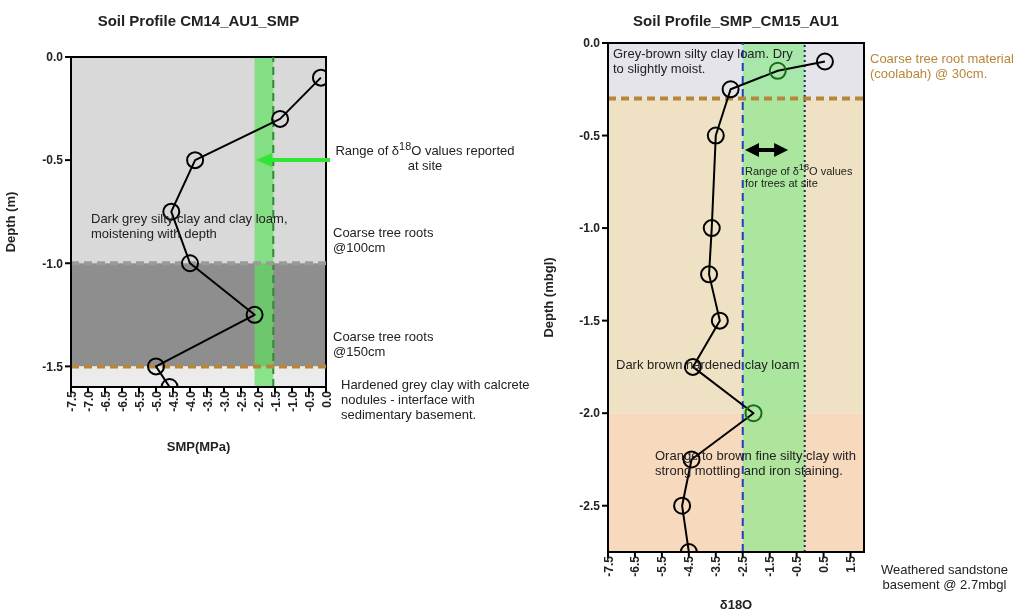 The height and width of the screenshot is (616, 1031). What do you see at coordinates (736, 21) in the screenshot?
I see `chart-title: Soil Profile_SMP_CM15_AU1` at bounding box center [736, 21].